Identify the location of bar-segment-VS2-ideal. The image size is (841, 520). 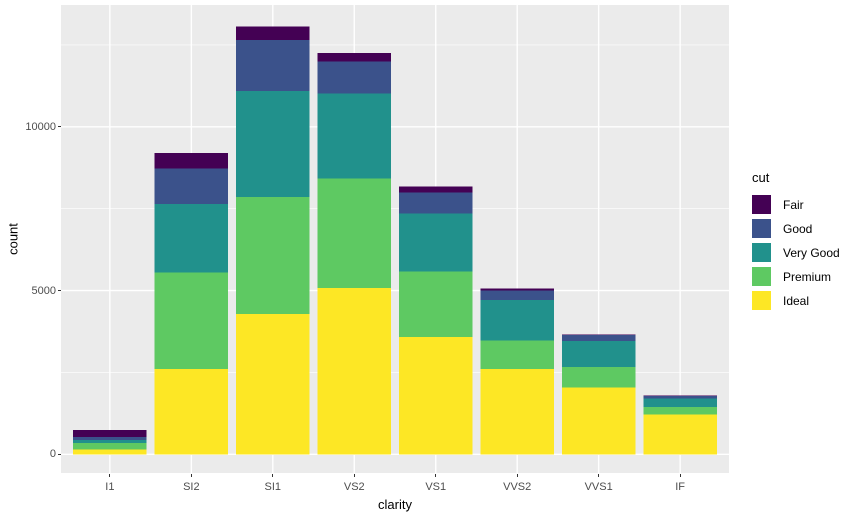
(354, 371).